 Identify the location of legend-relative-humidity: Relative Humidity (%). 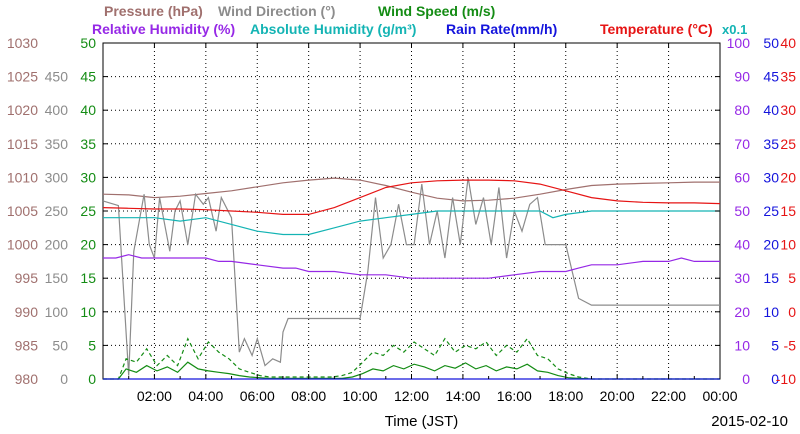
(163, 29).